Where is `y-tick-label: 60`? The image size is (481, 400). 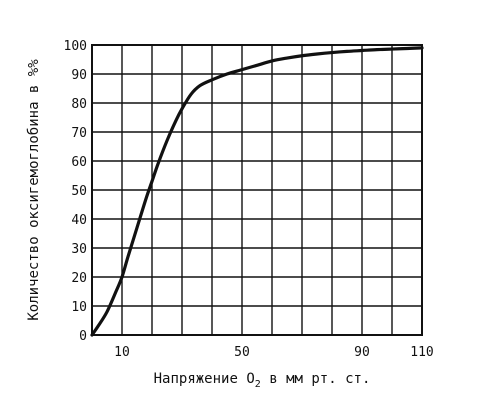 y-tick-label: 60 is located at coordinates (79, 162).